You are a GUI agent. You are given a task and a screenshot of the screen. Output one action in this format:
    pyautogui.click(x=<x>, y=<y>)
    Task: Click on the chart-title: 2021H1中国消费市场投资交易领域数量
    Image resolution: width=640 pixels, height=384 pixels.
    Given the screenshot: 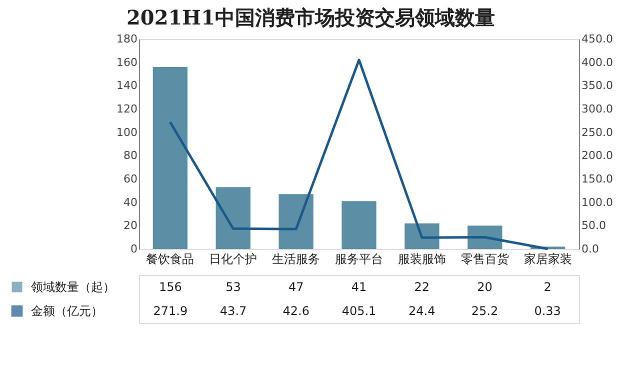 What is the action you would take?
    pyautogui.click(x=310, y=18)
    